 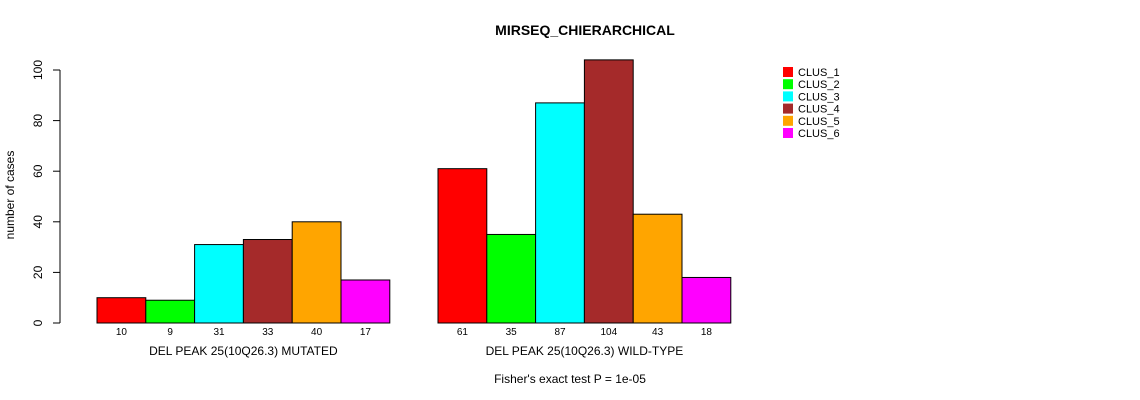 What do you see at coordinates (570, 379) in the screenshot?
I see `footnote: Fisher's exact test P = 1e-05` at bounding box center [570, 379].